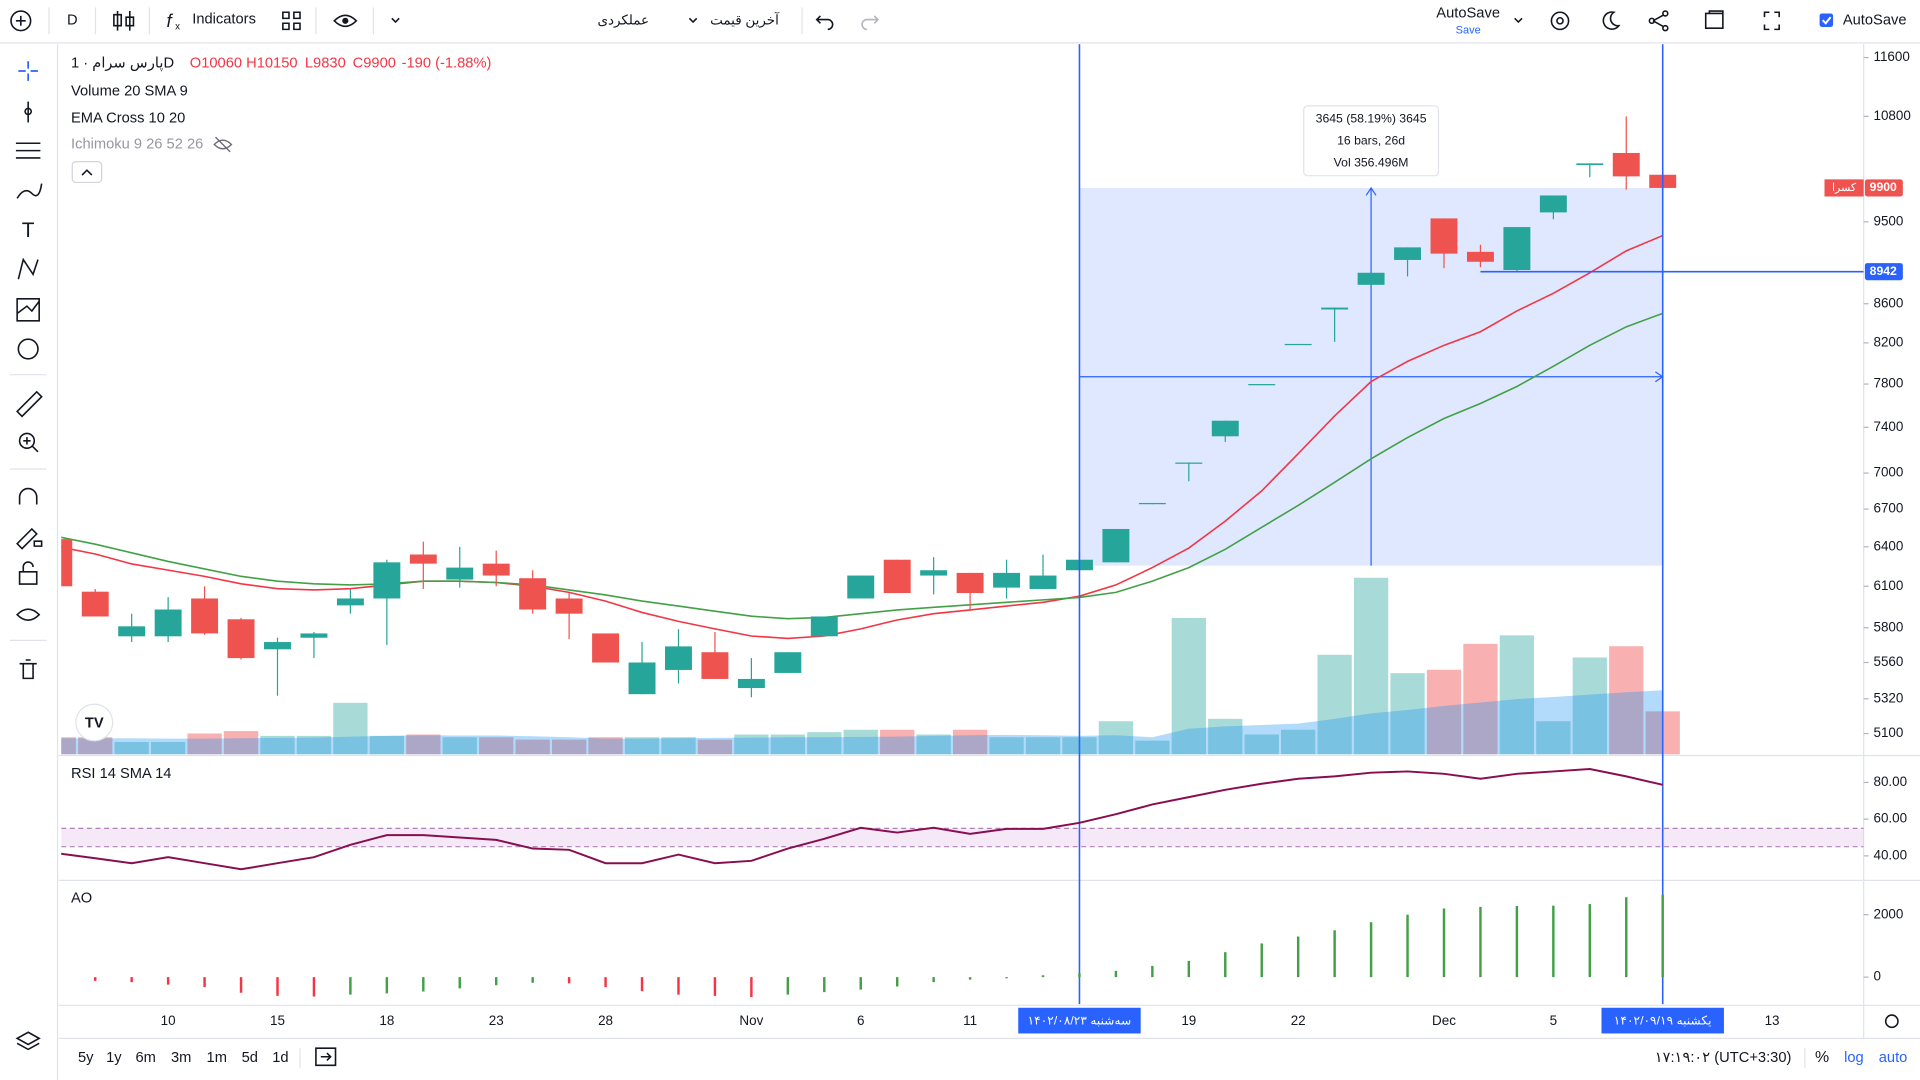  I want to click on pattern-tool, so click(28, 268).